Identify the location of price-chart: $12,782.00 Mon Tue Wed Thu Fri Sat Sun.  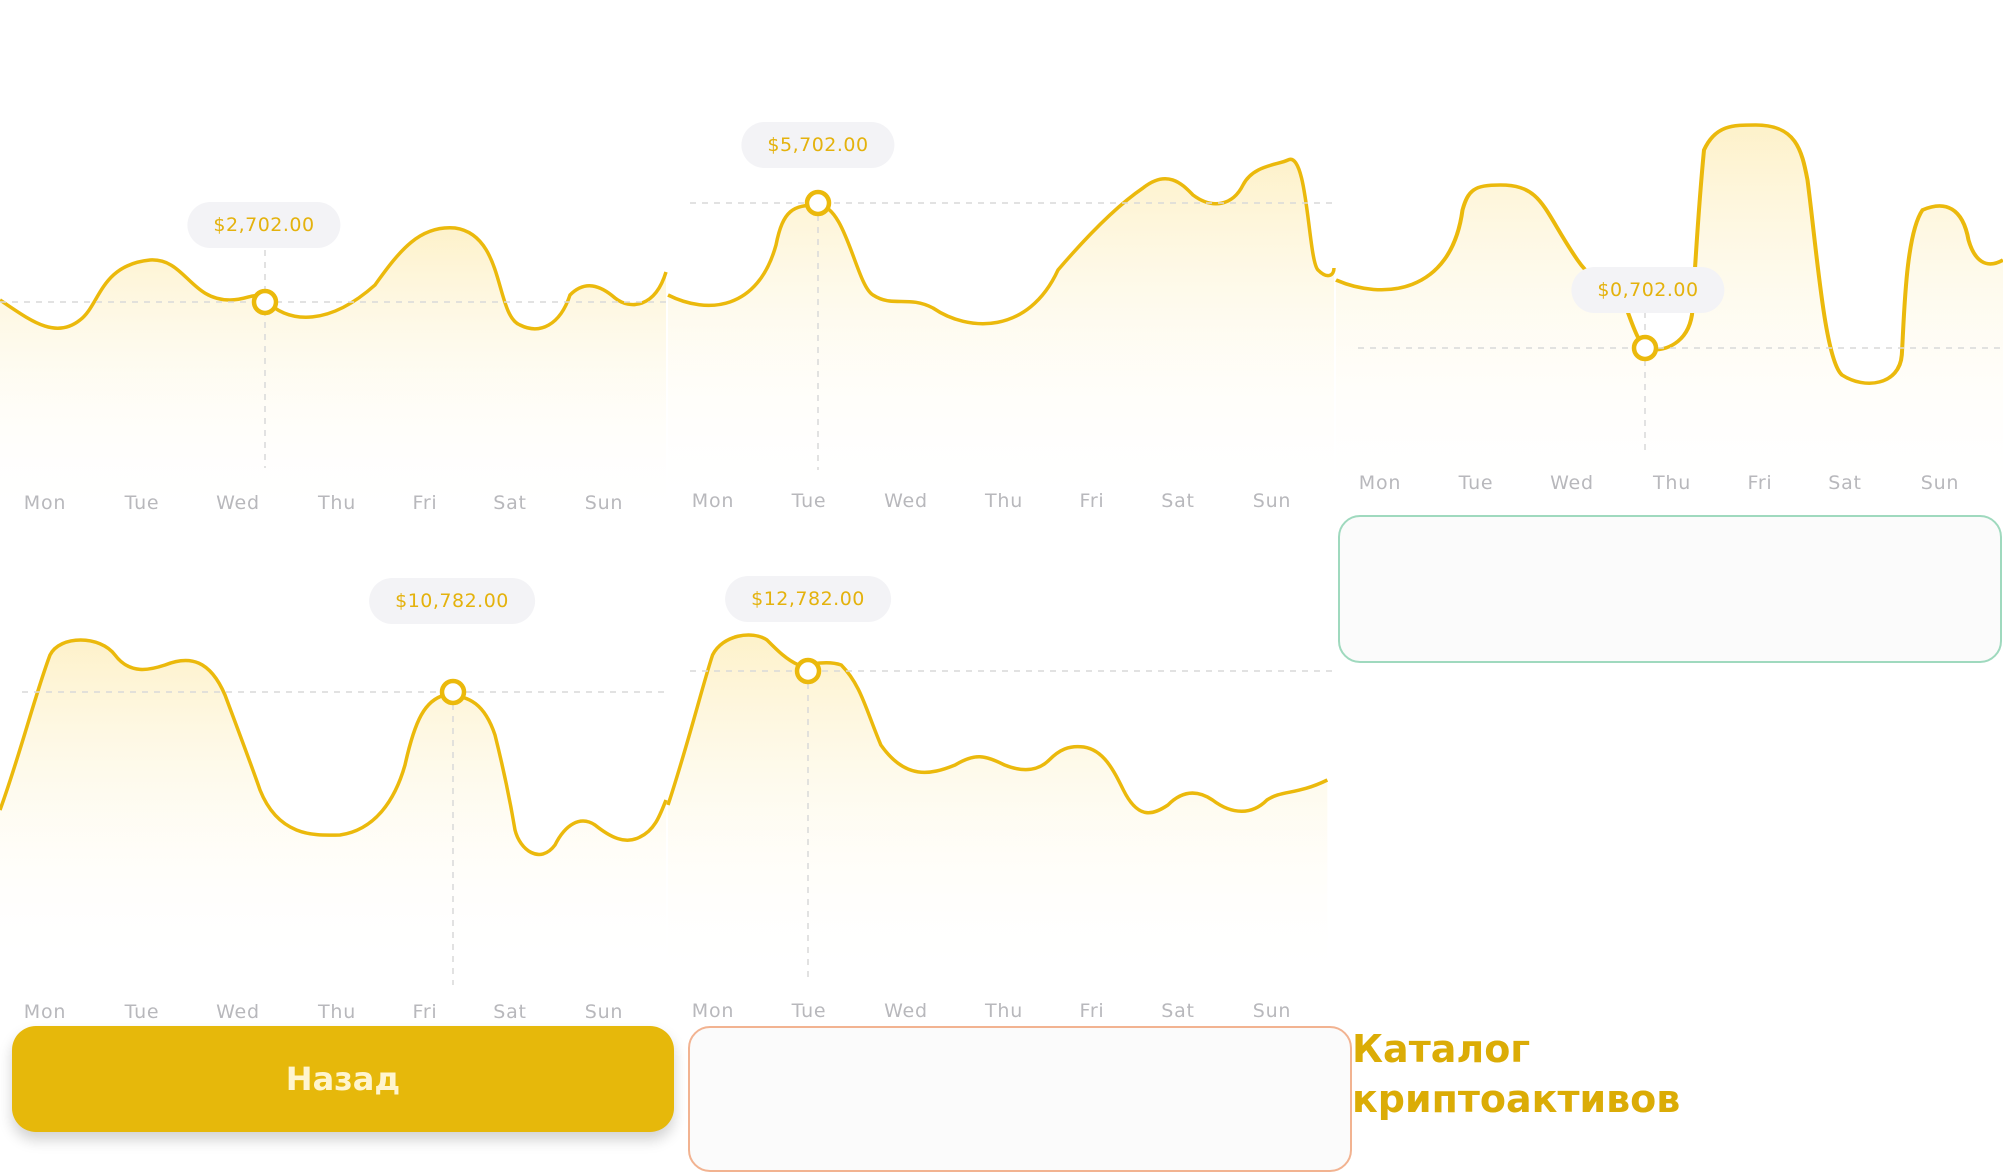
(1000, 800).